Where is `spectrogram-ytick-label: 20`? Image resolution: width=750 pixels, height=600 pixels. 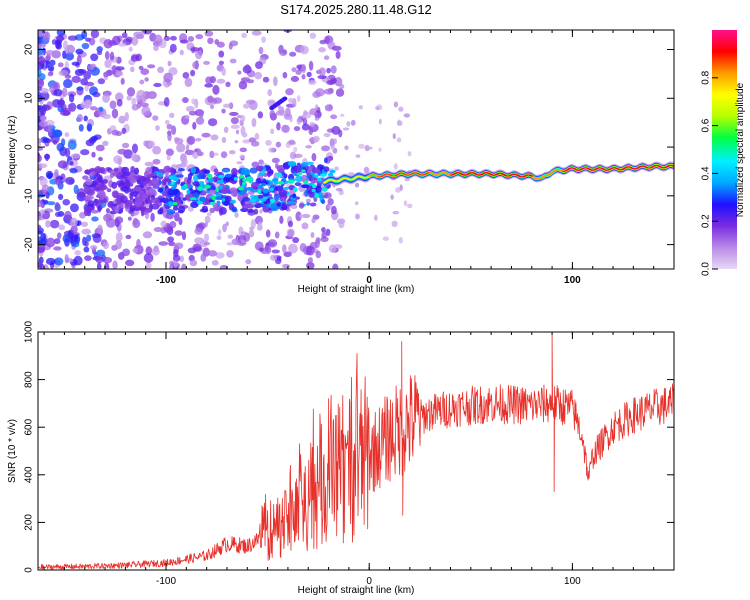 spectrogram-ytick-label: 20 is located at coordinates (29, 50).